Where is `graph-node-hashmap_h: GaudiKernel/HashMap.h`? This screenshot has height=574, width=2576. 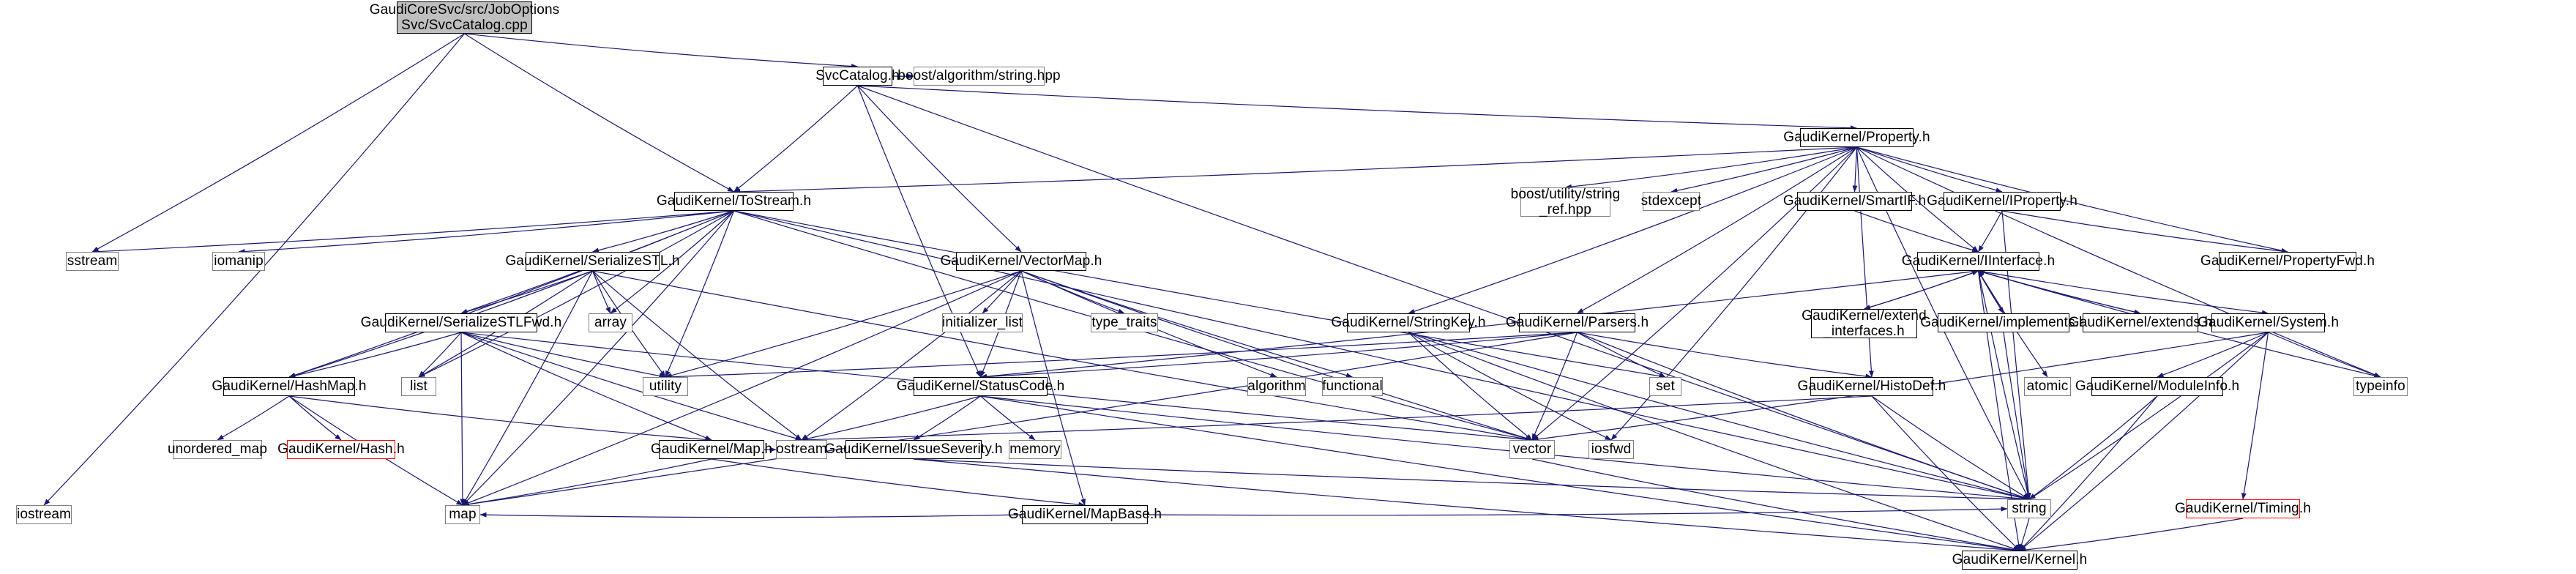 graph-node-hashmap_h: GaudiKernel/HashMap.h is located at coordinates (289, 387).